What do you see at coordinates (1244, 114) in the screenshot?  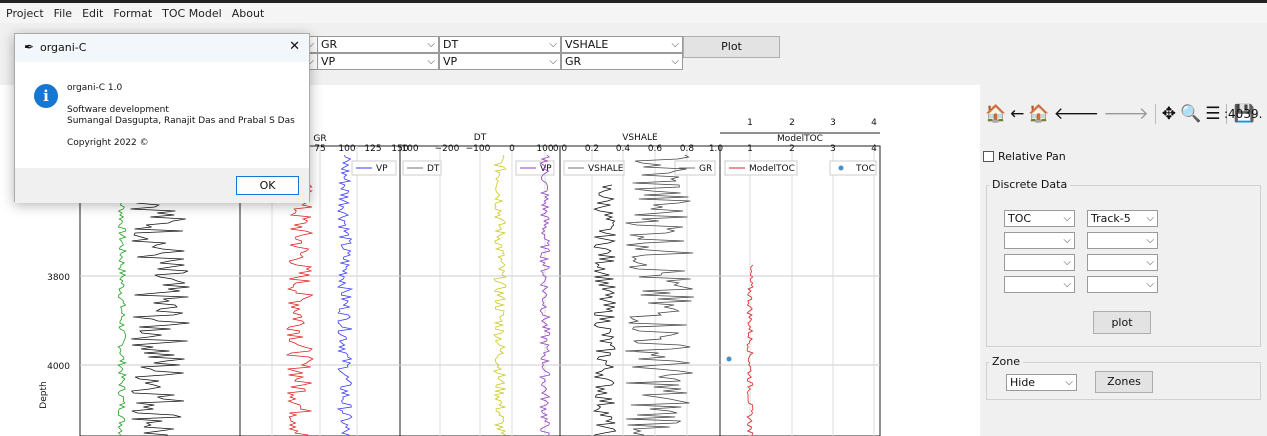 I see `save-icon: 💾` at bounding box center [1244, 114].